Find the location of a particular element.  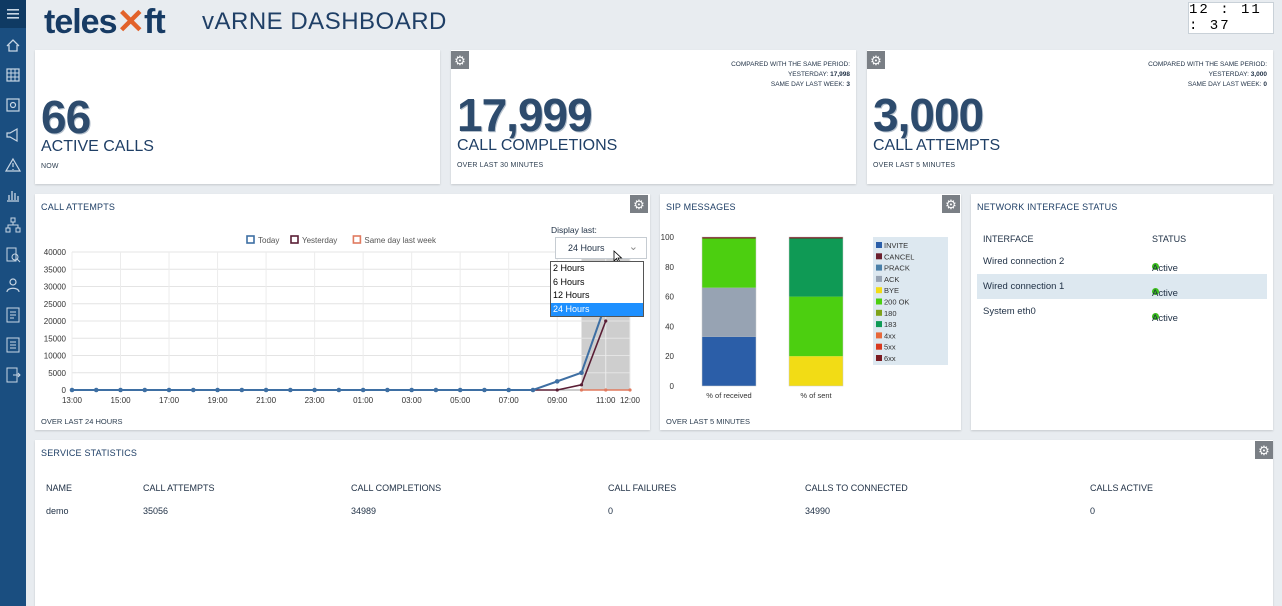

y-tick-label: 5000 is located at coordinates (57, 373).